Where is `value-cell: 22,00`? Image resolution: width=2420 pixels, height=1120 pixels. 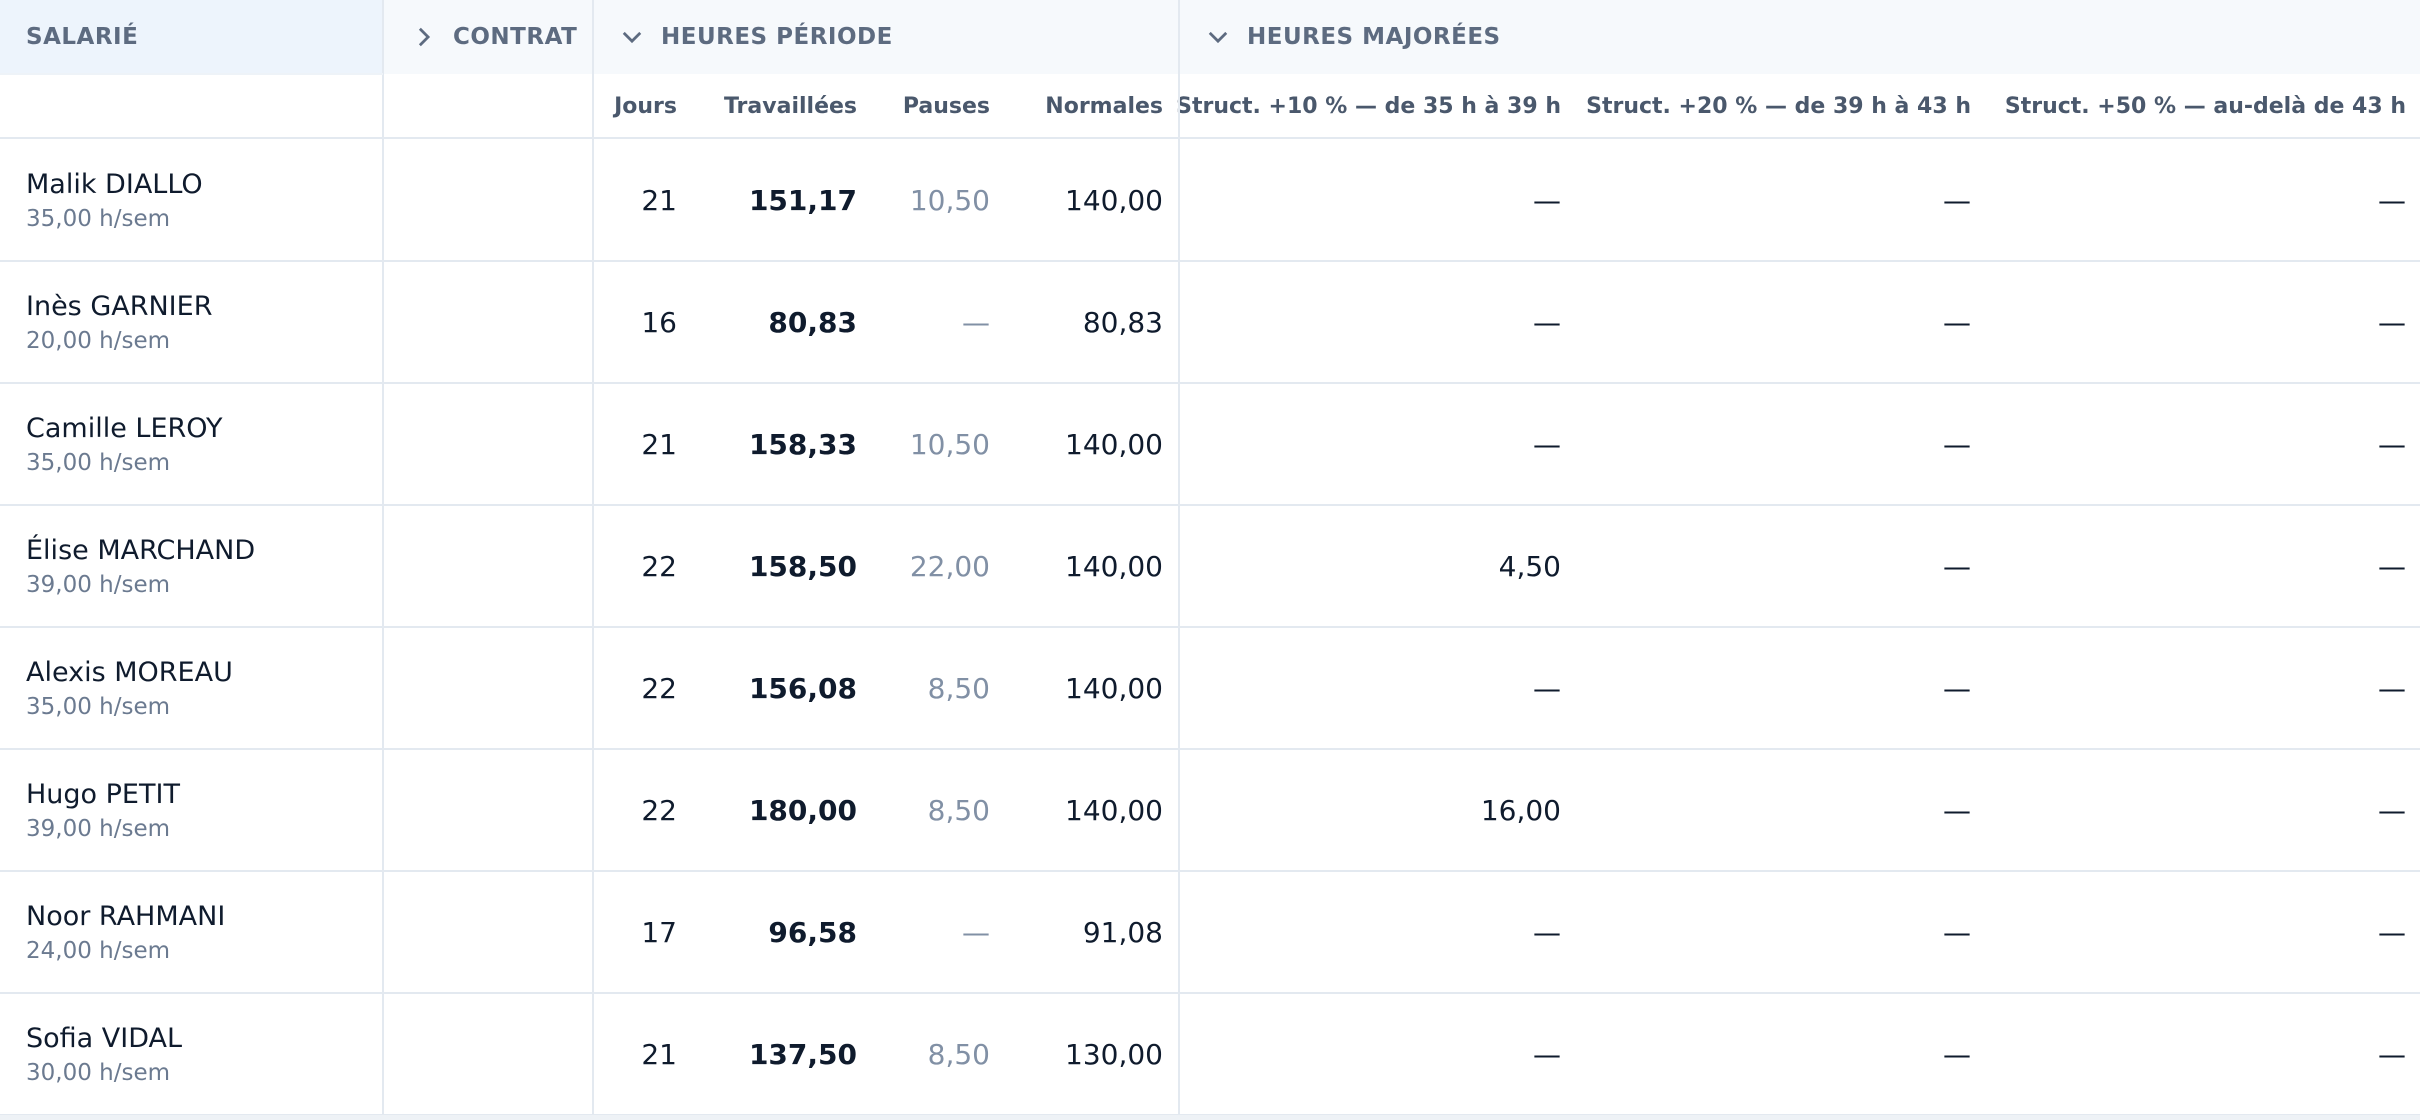 value-cell: 22,00 is located at coordinates (949, 566).